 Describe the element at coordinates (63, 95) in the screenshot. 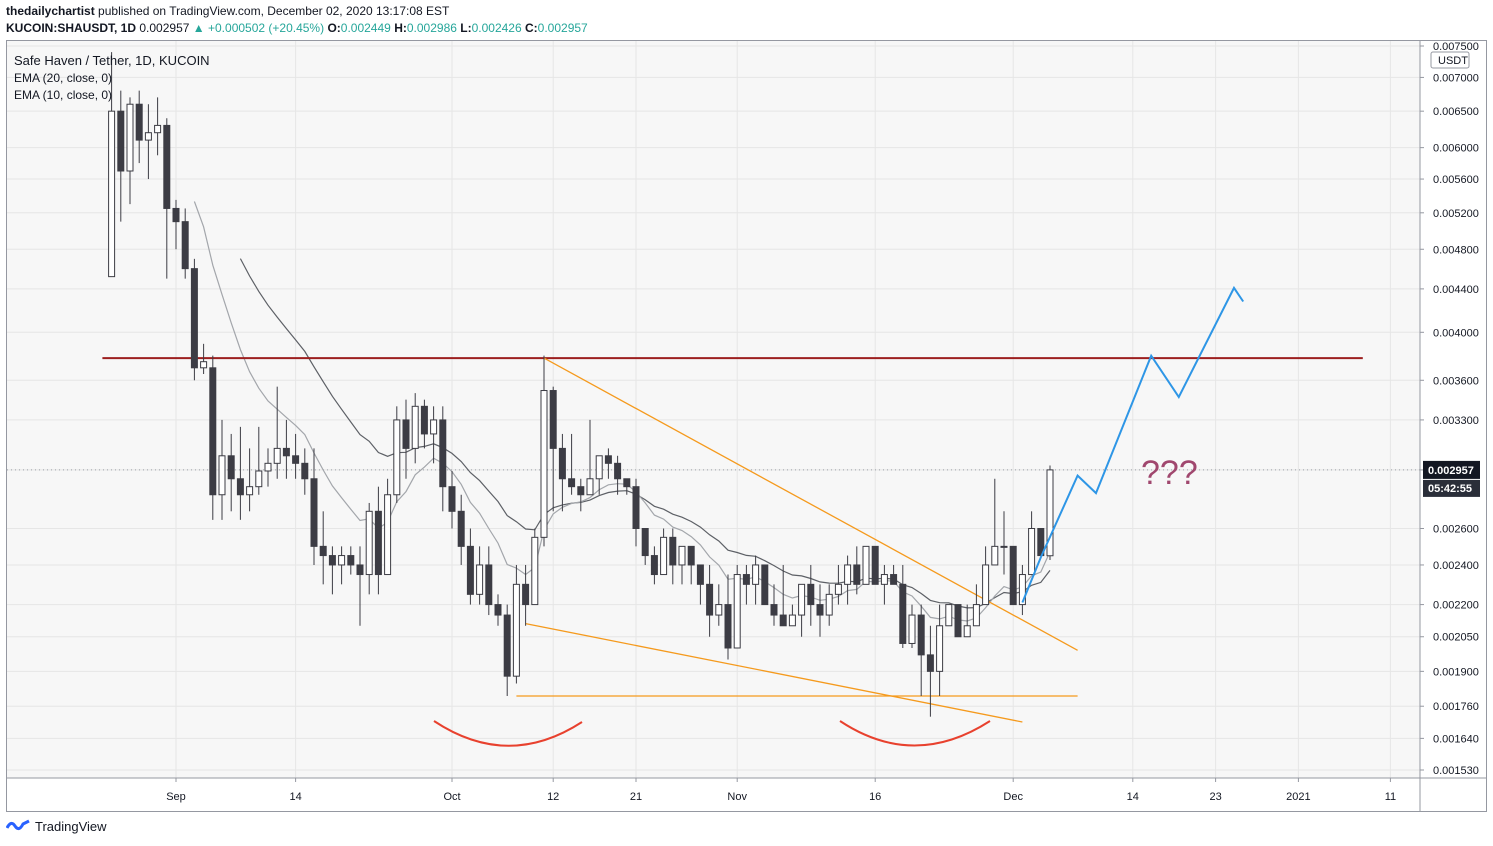

I see `ema10-legend: EMA (10, close, 0)` at that location.